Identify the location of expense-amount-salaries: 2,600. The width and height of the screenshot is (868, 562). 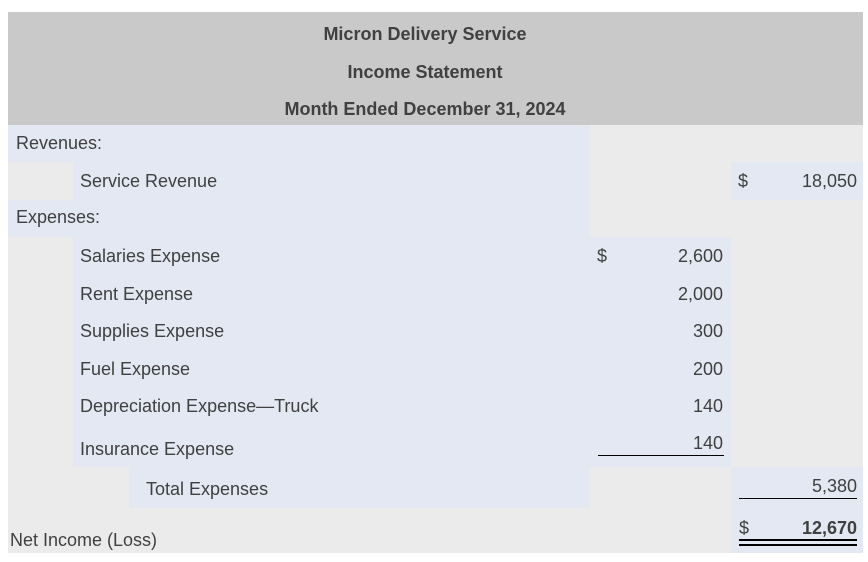
(700, 256).